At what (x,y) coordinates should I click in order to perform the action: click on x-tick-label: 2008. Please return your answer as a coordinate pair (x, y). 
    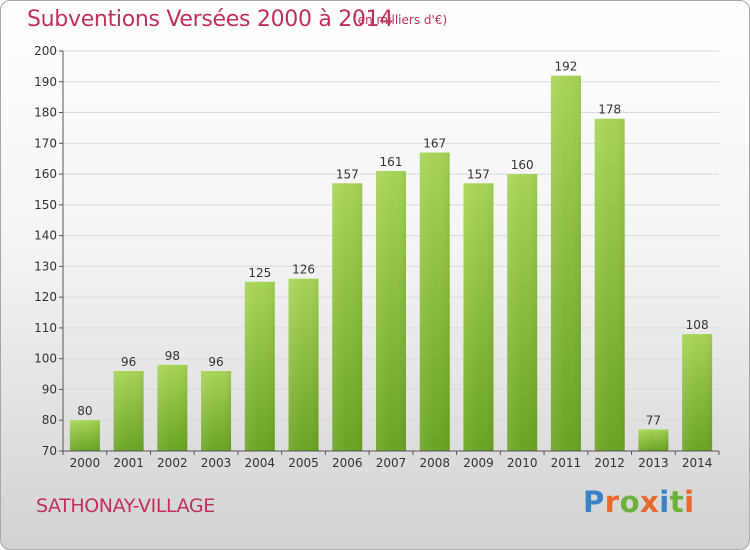
    Looking at the image, I should click on (434, 463).